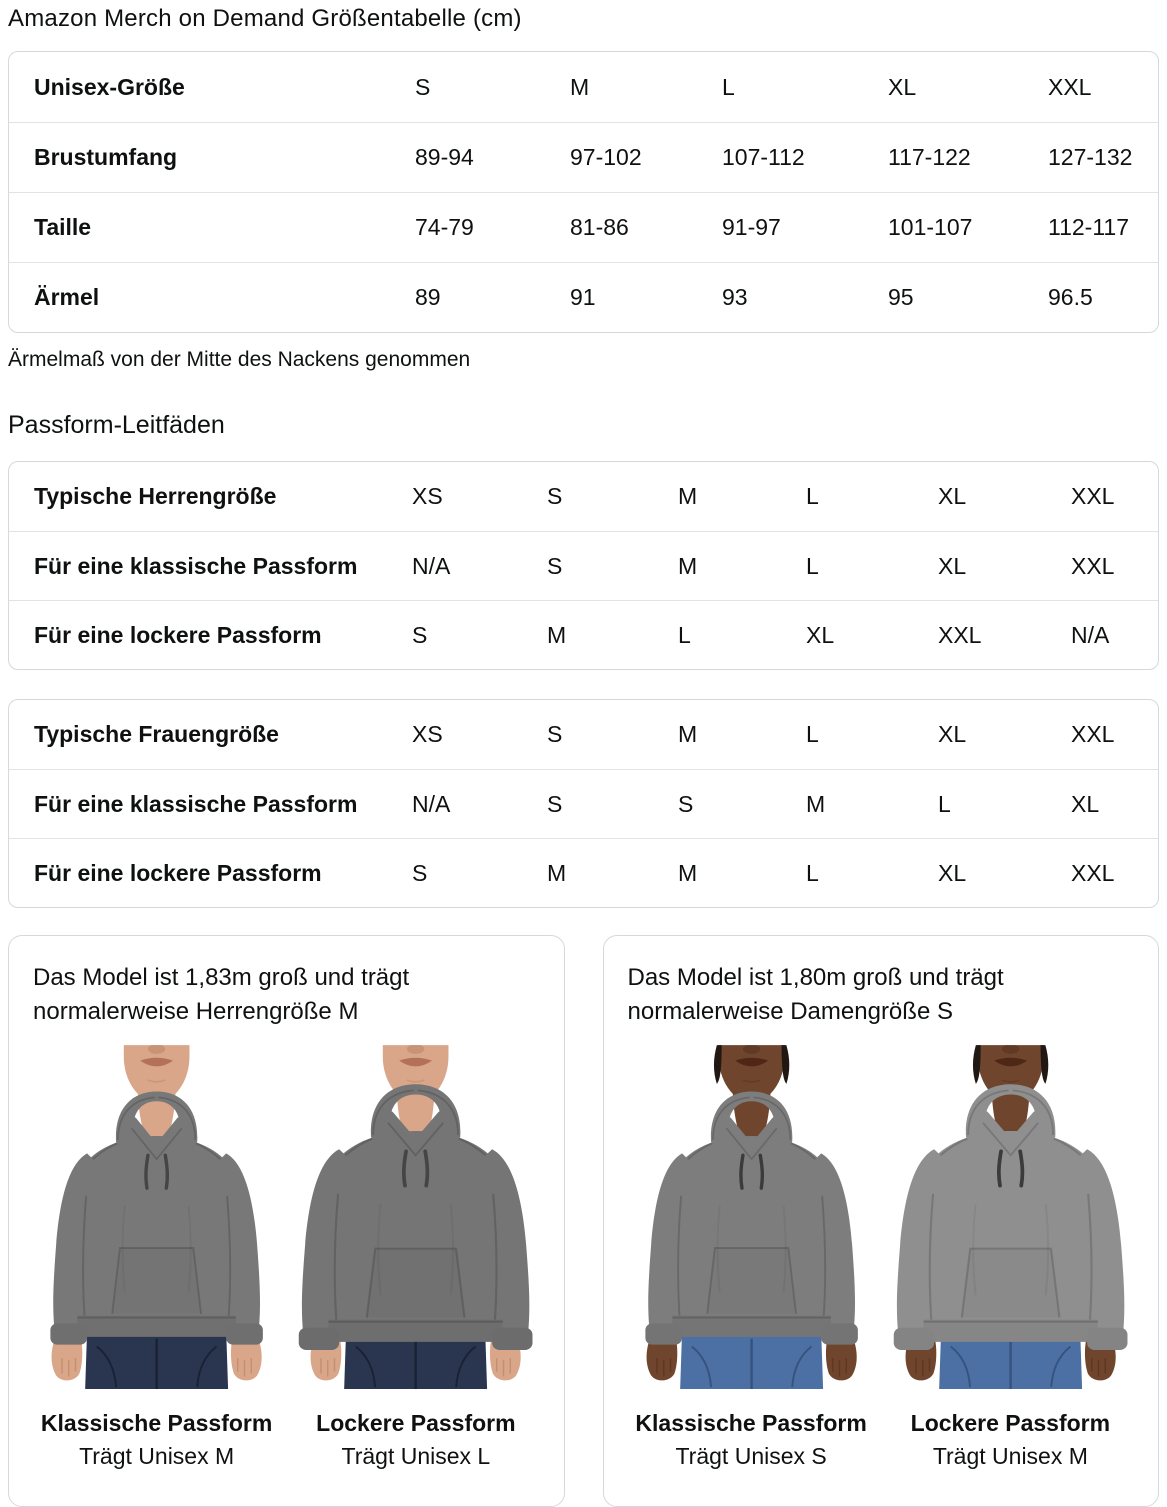  Describe the element at coordinates (156, 734) in the screenshot. I see `row-label: Typische Frauengröße` at that location.